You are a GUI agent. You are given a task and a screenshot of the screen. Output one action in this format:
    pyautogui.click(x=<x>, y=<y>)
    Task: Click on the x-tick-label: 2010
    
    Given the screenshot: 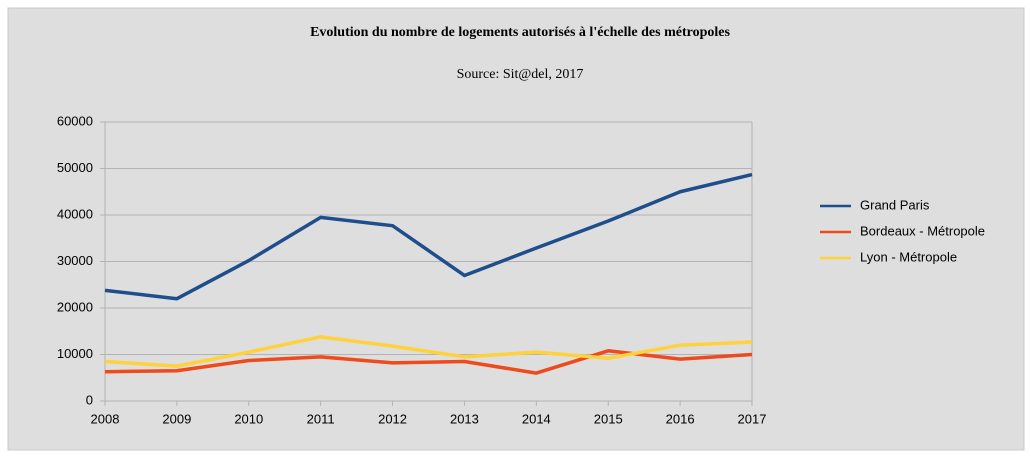 What is the action you would take?
    pyautogui.click(x=248, y=418)
    